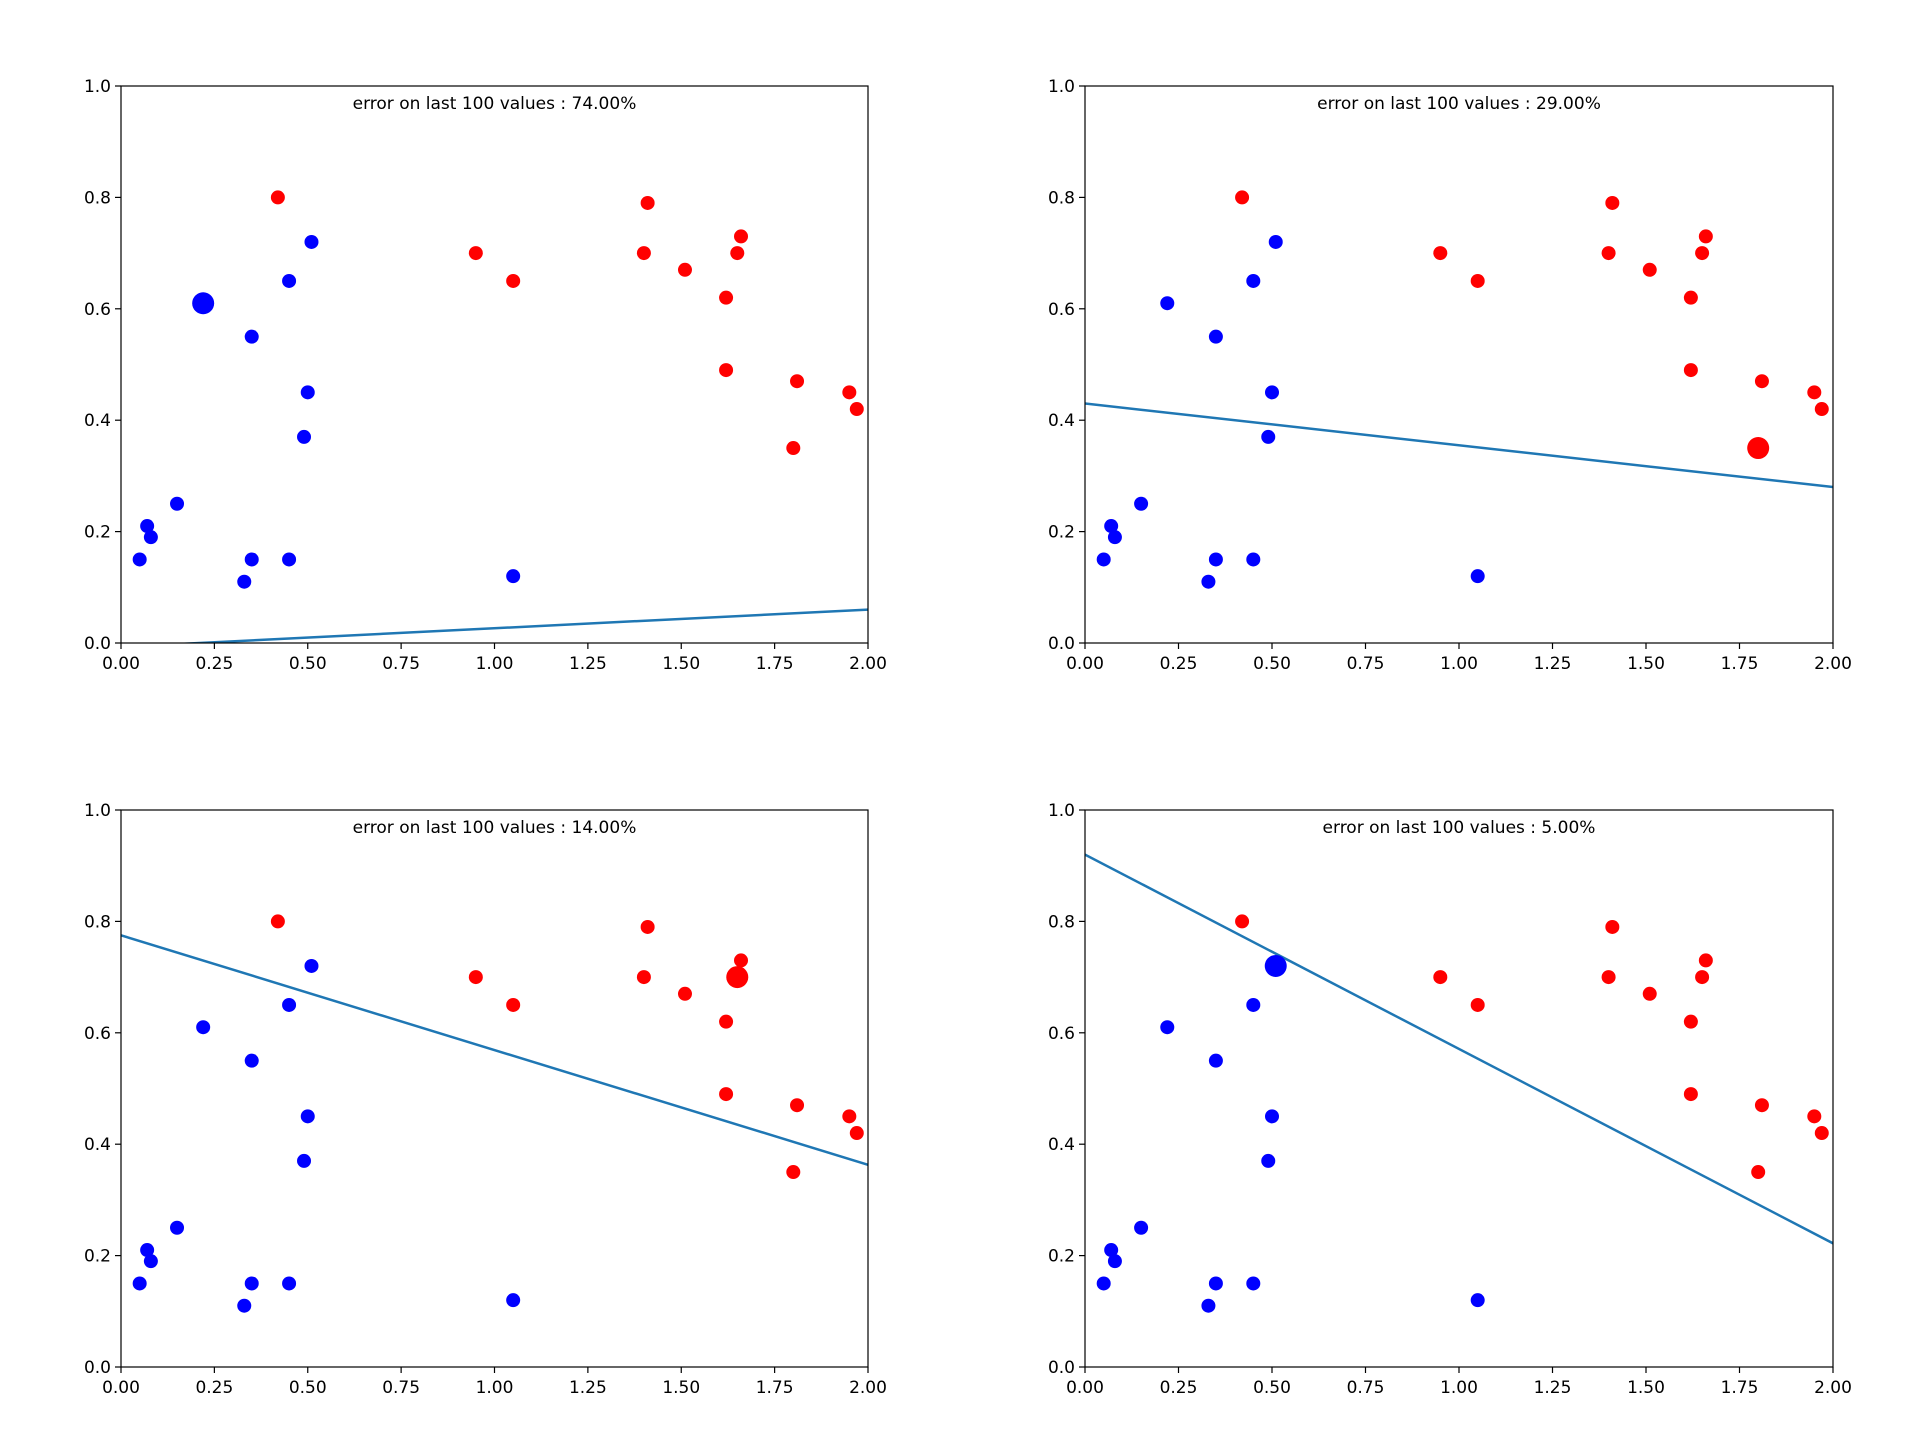  I want to click on decision-boundary-line, so click(494, 1050).